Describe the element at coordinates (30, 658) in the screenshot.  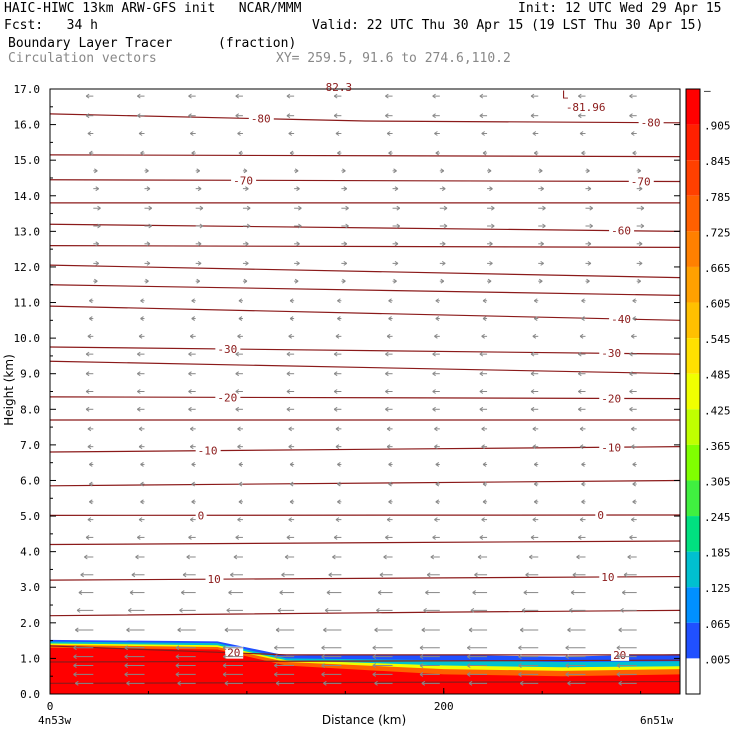
I see `y-tick-label: 1.0` at that location.